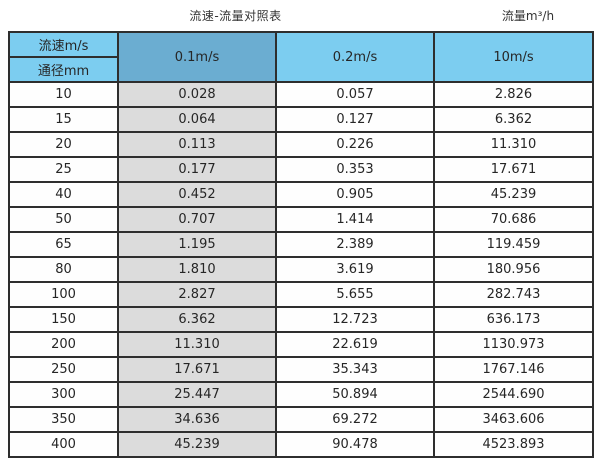 The height and width of the screenshot is (466, 600). I want to click on table-row: 65 1.195 2.389 119.459, so click(301, 244).